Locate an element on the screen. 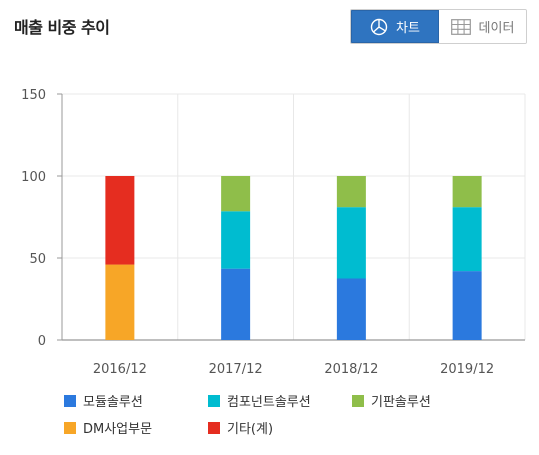 The height and width of the screenshot is (455, 539). y-tick-label: 150 is located at coordinates (33, 95).